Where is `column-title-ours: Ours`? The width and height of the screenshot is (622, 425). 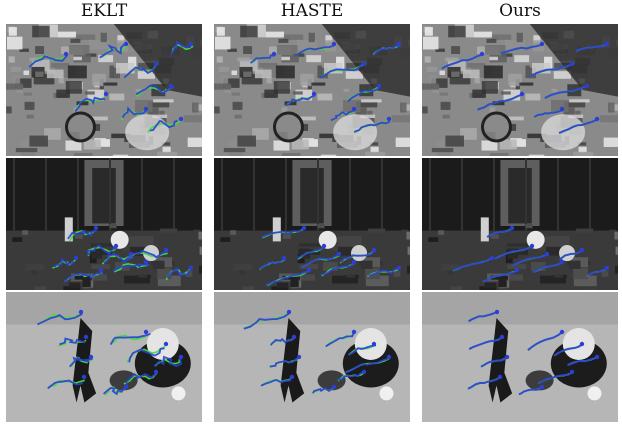
column-title-ours: Ours is located at coordinates (520, 11).